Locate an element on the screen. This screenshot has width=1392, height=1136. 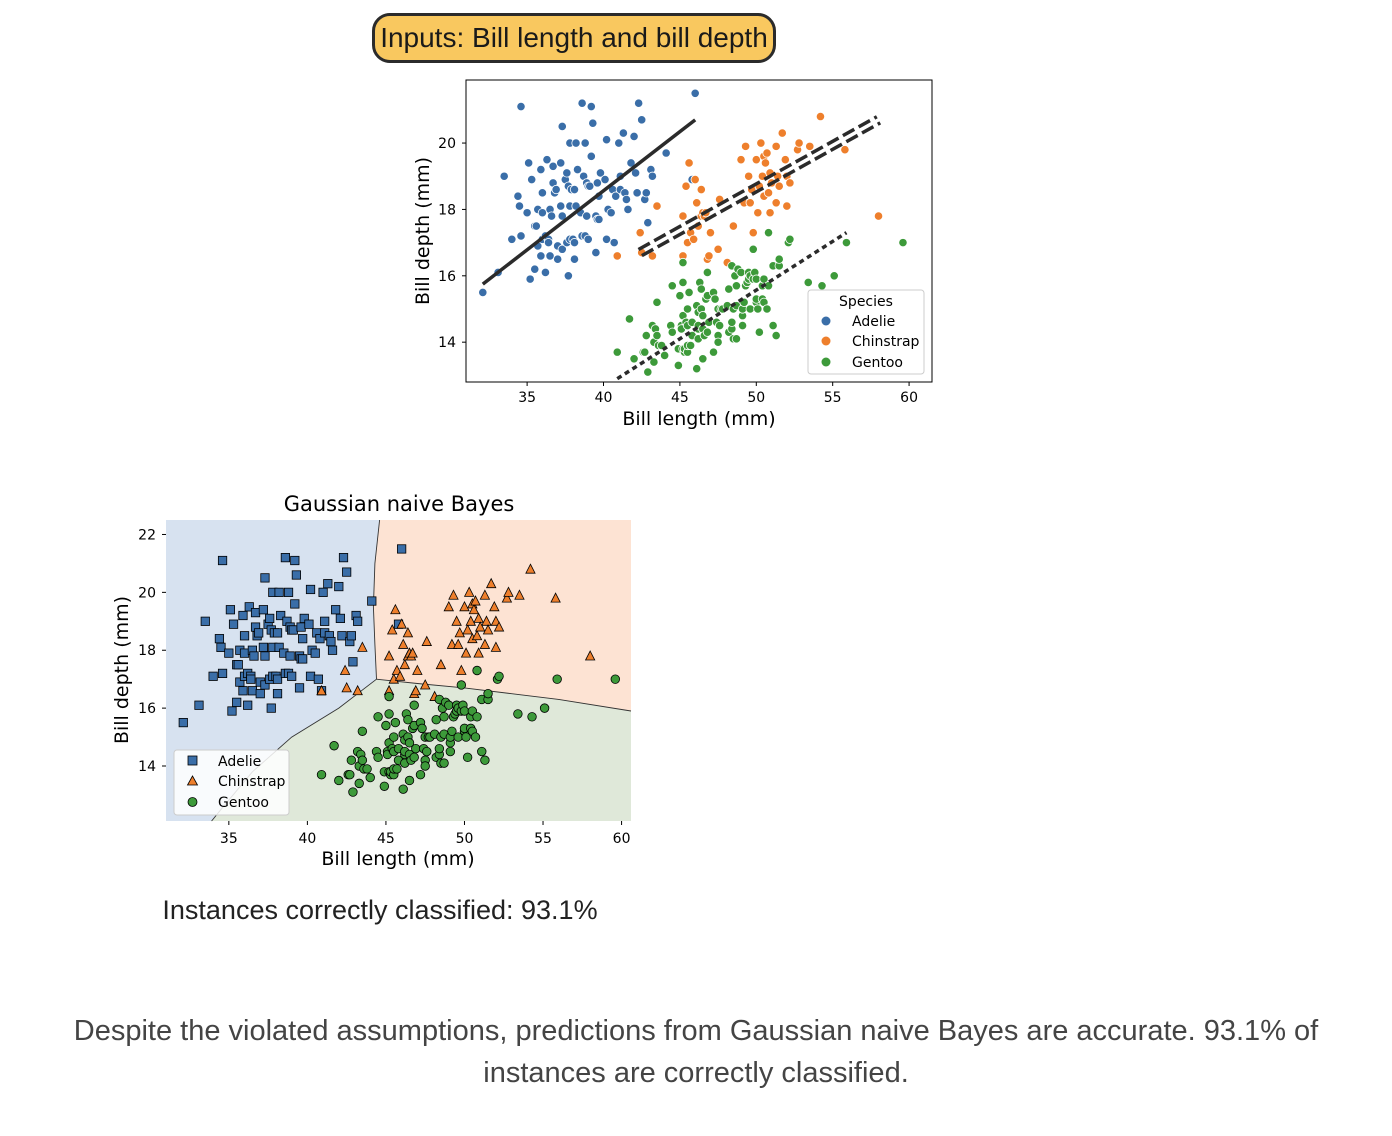
x-axis-label-2: Bill length (mm) is located at coordinates (397, 859).